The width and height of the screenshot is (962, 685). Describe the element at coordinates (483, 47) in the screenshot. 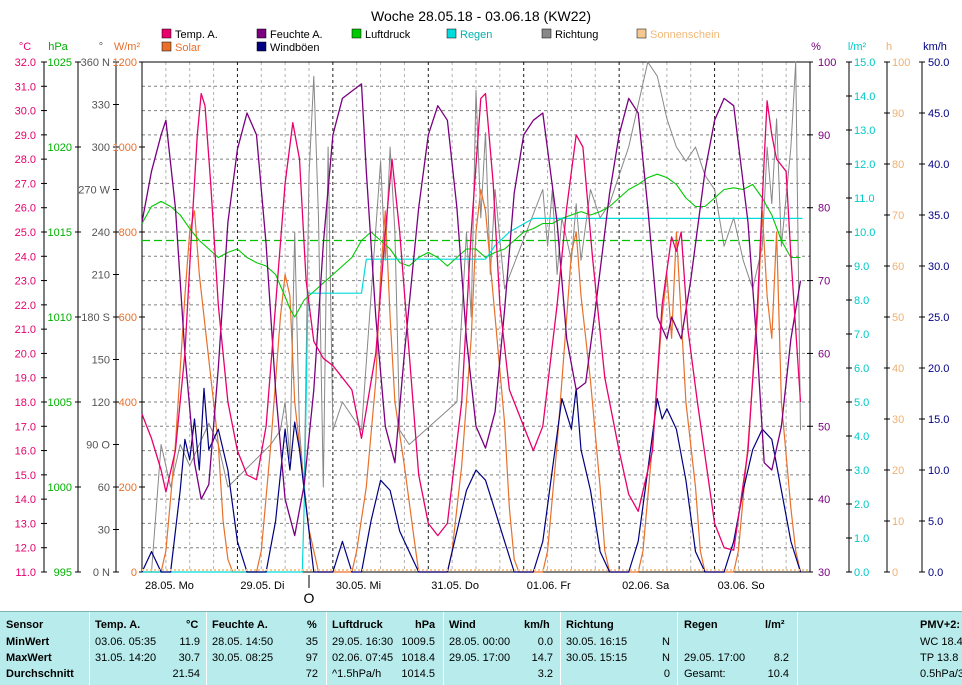

I see `axis-headers: °C hPa ° W/m²% l/m² h km/h` at that location.